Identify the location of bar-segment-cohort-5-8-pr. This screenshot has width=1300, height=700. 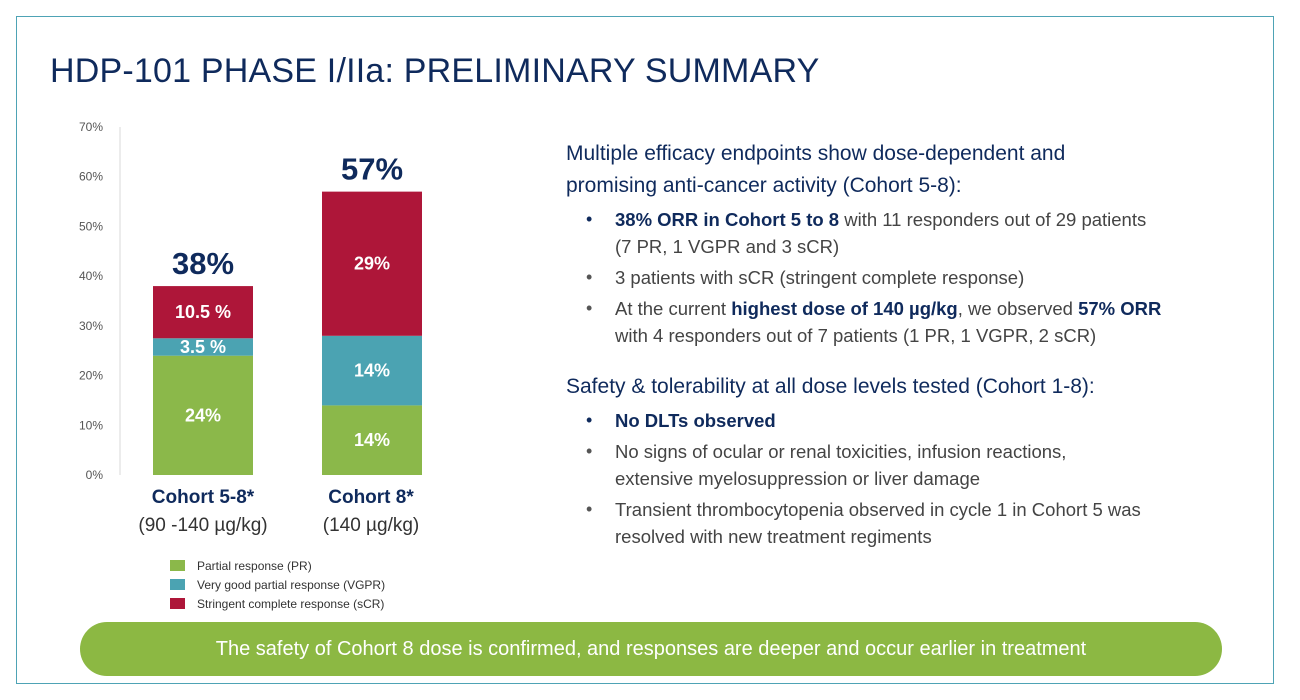
(203, 415).